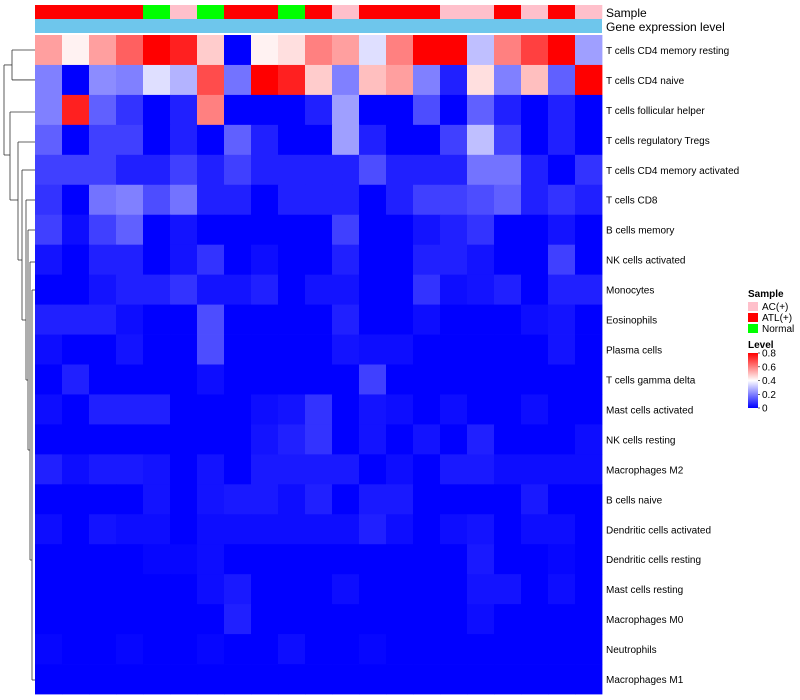 Image resolution: width=800 pixels, height=700 pixels. What do you see at coordinates (753, 328) in the screenshot?
I see `legend-swatch-normal` at bounding box center [753, 328].